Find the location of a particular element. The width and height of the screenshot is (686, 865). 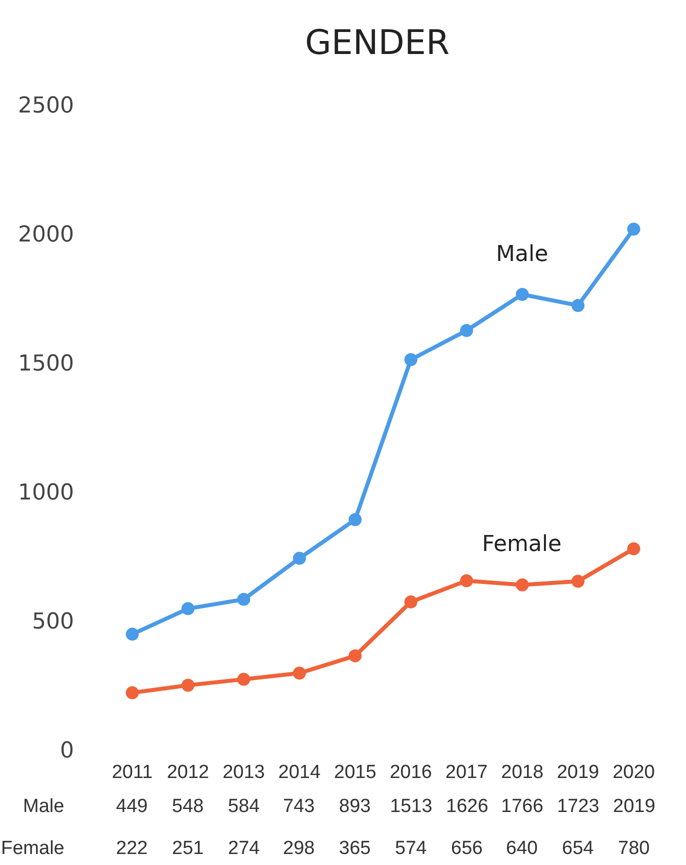

data-label: 365 is located at coordinates (355, 848).